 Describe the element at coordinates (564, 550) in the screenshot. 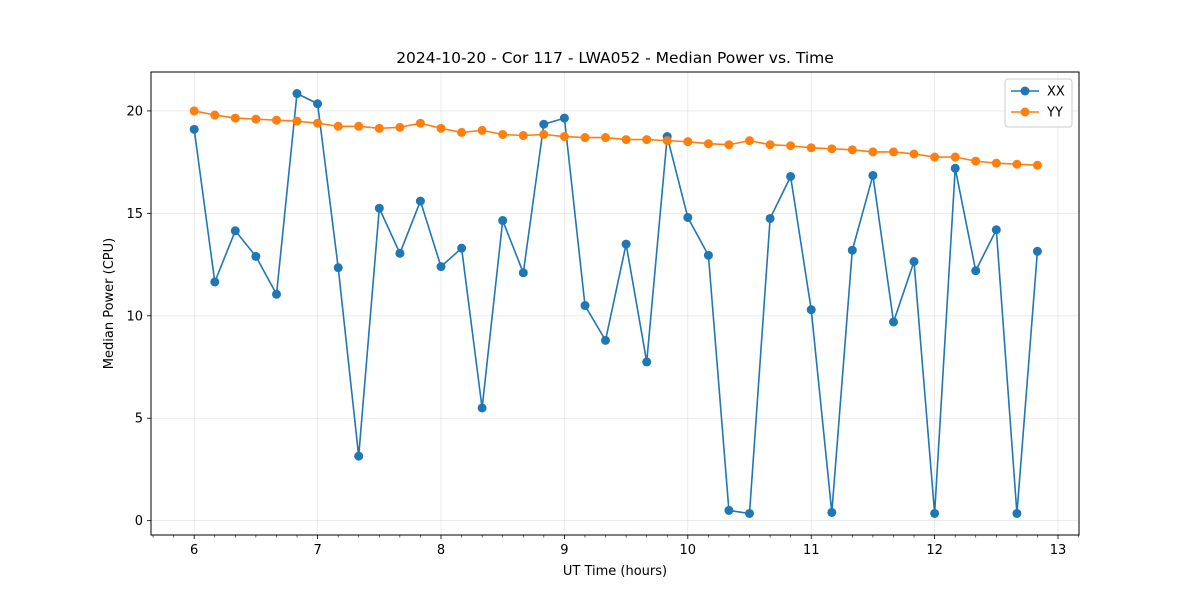

I see `x-tick-label: 9` at that location.